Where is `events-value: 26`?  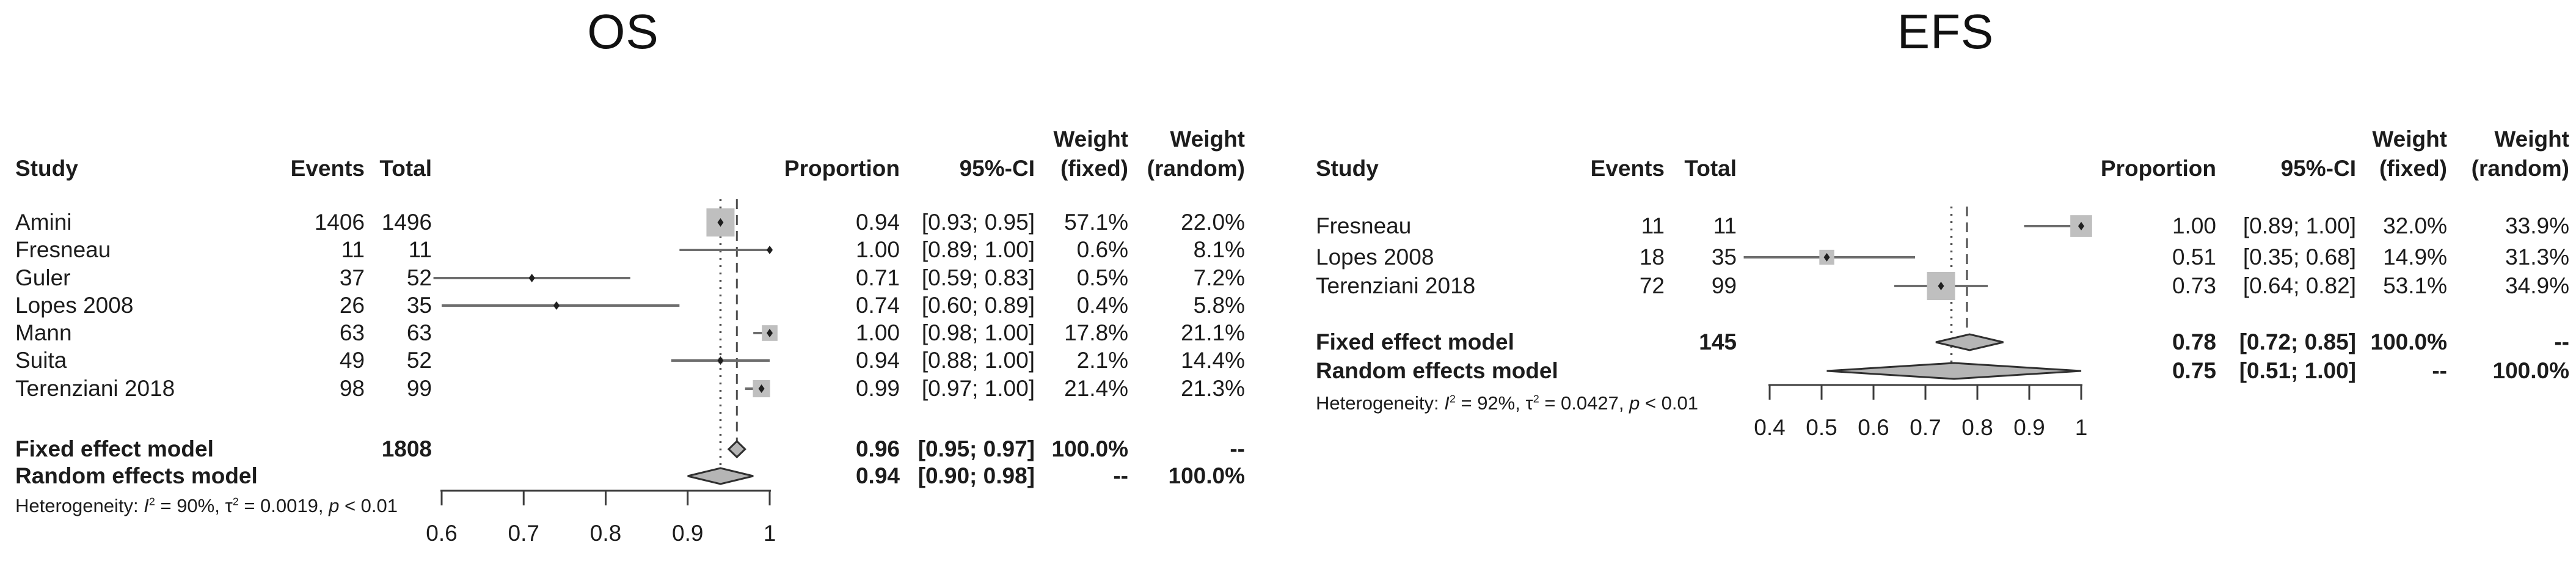 events-value: 26 is located at coordinates (352, 306).